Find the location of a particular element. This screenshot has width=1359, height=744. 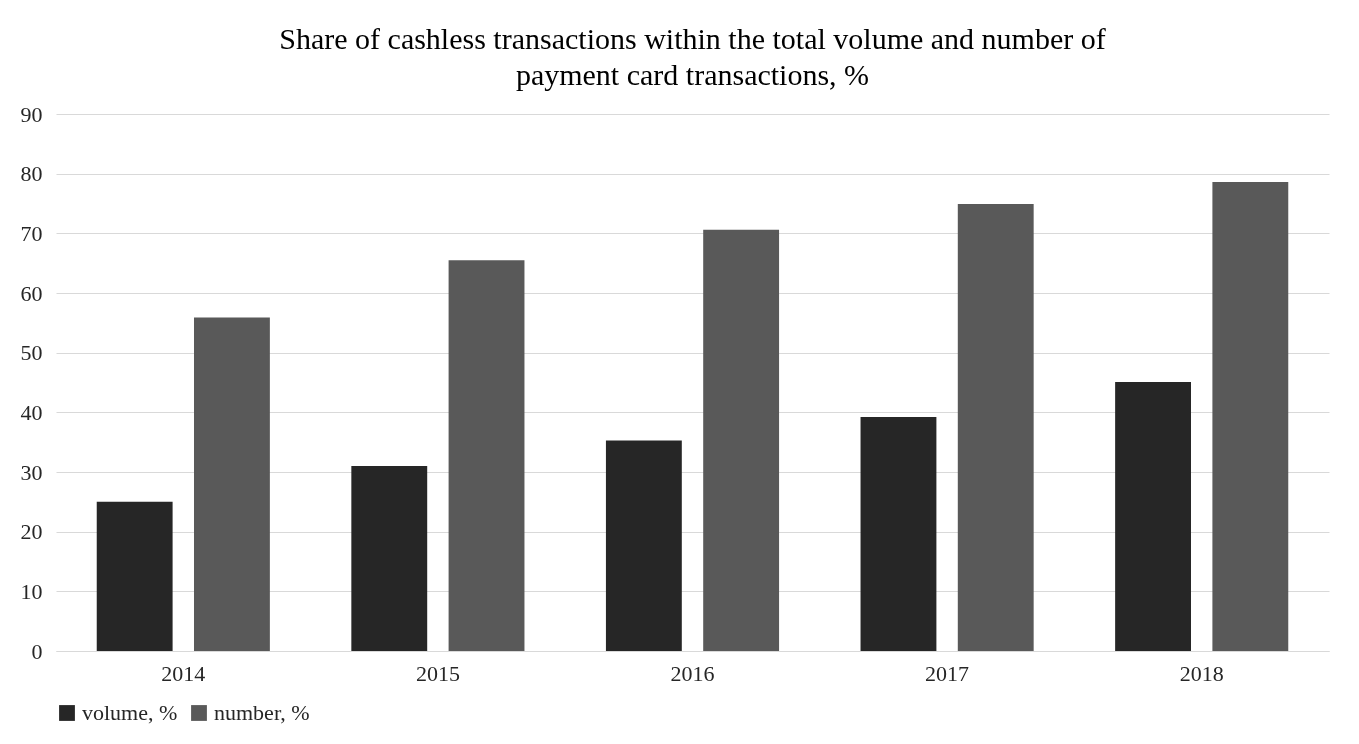

legend-label: number, % is located at coordinates (262, 712).